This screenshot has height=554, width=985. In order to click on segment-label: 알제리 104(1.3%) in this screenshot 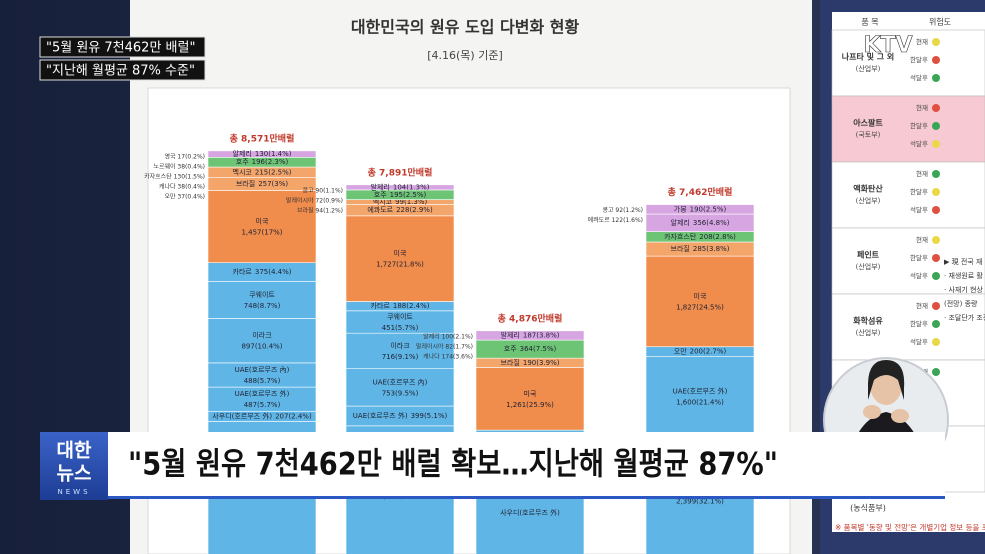, I will do `click(400, 186)`.